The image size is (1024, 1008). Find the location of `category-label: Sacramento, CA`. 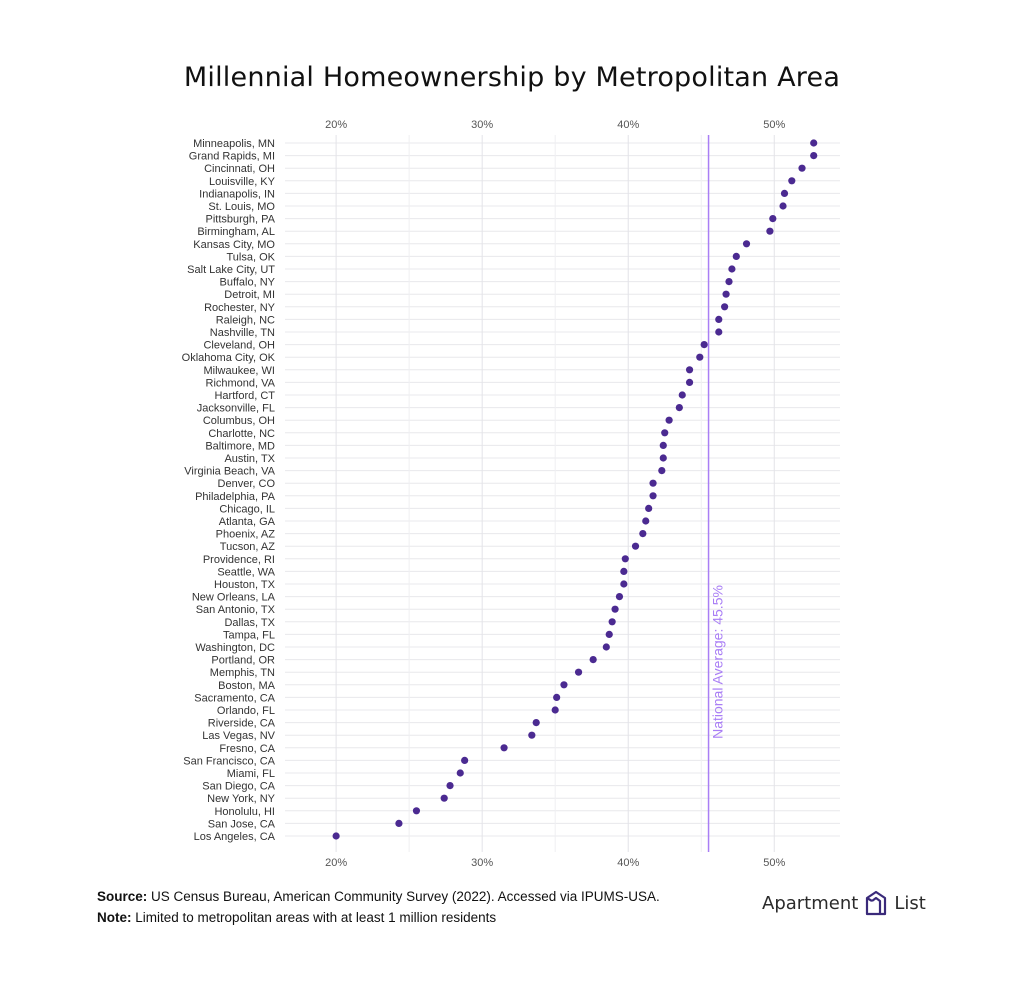

category-label: Sacramento, CA is located at coordinates (234, 698).